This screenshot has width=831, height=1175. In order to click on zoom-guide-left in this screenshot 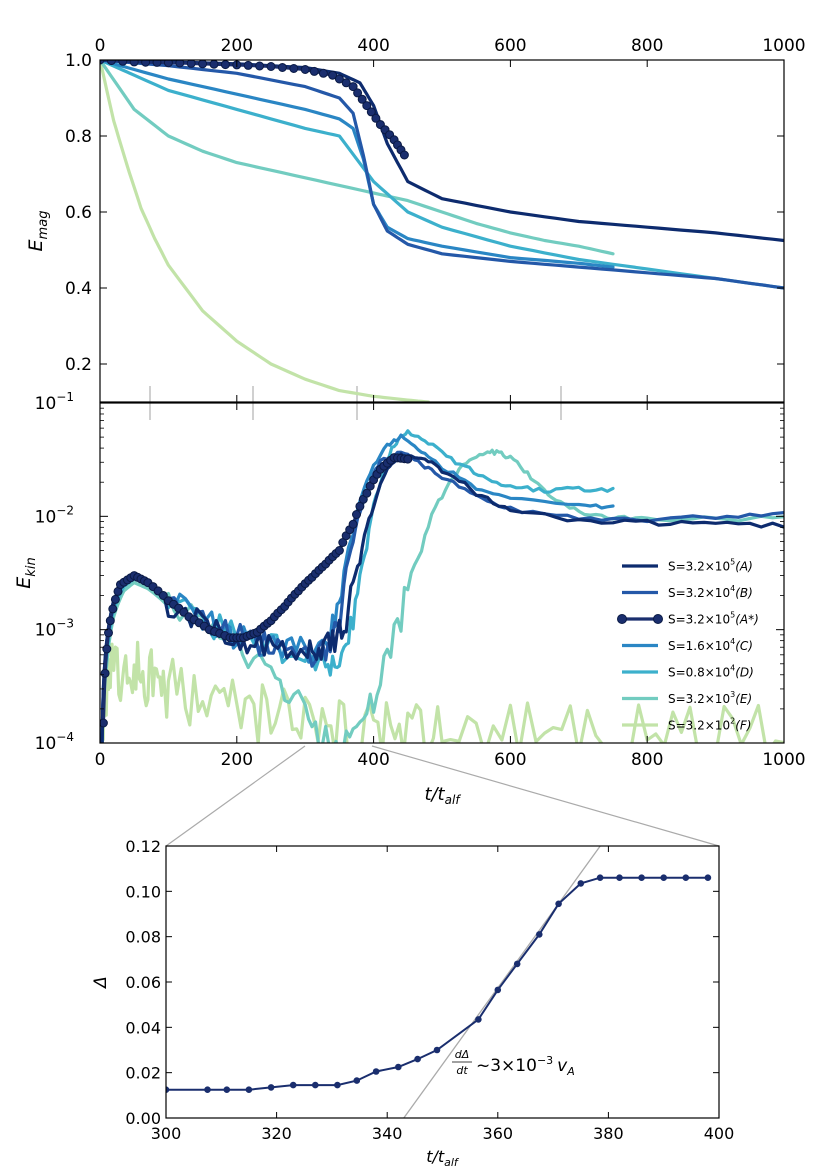, I will do `click(235, 796)`.